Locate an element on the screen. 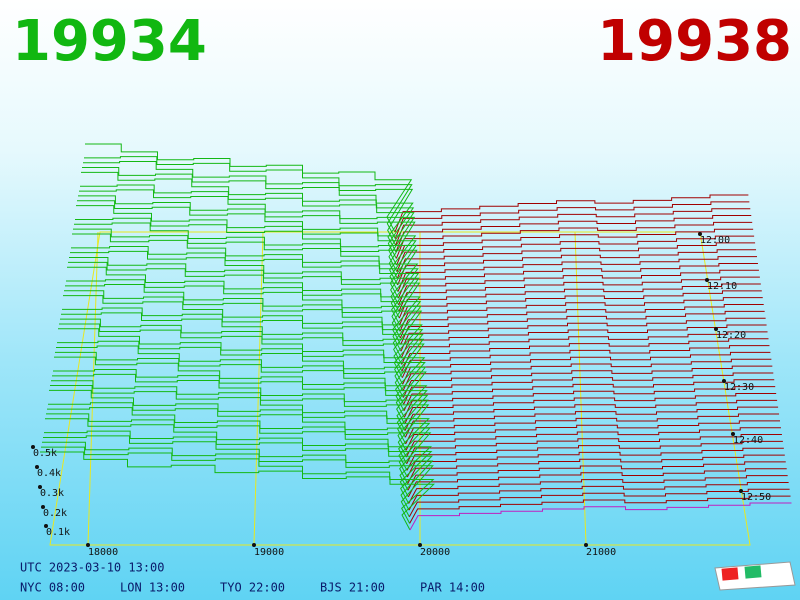 The image size is (800, 600). city-time: TYO 22:00 is located at coordinates (252, 588).